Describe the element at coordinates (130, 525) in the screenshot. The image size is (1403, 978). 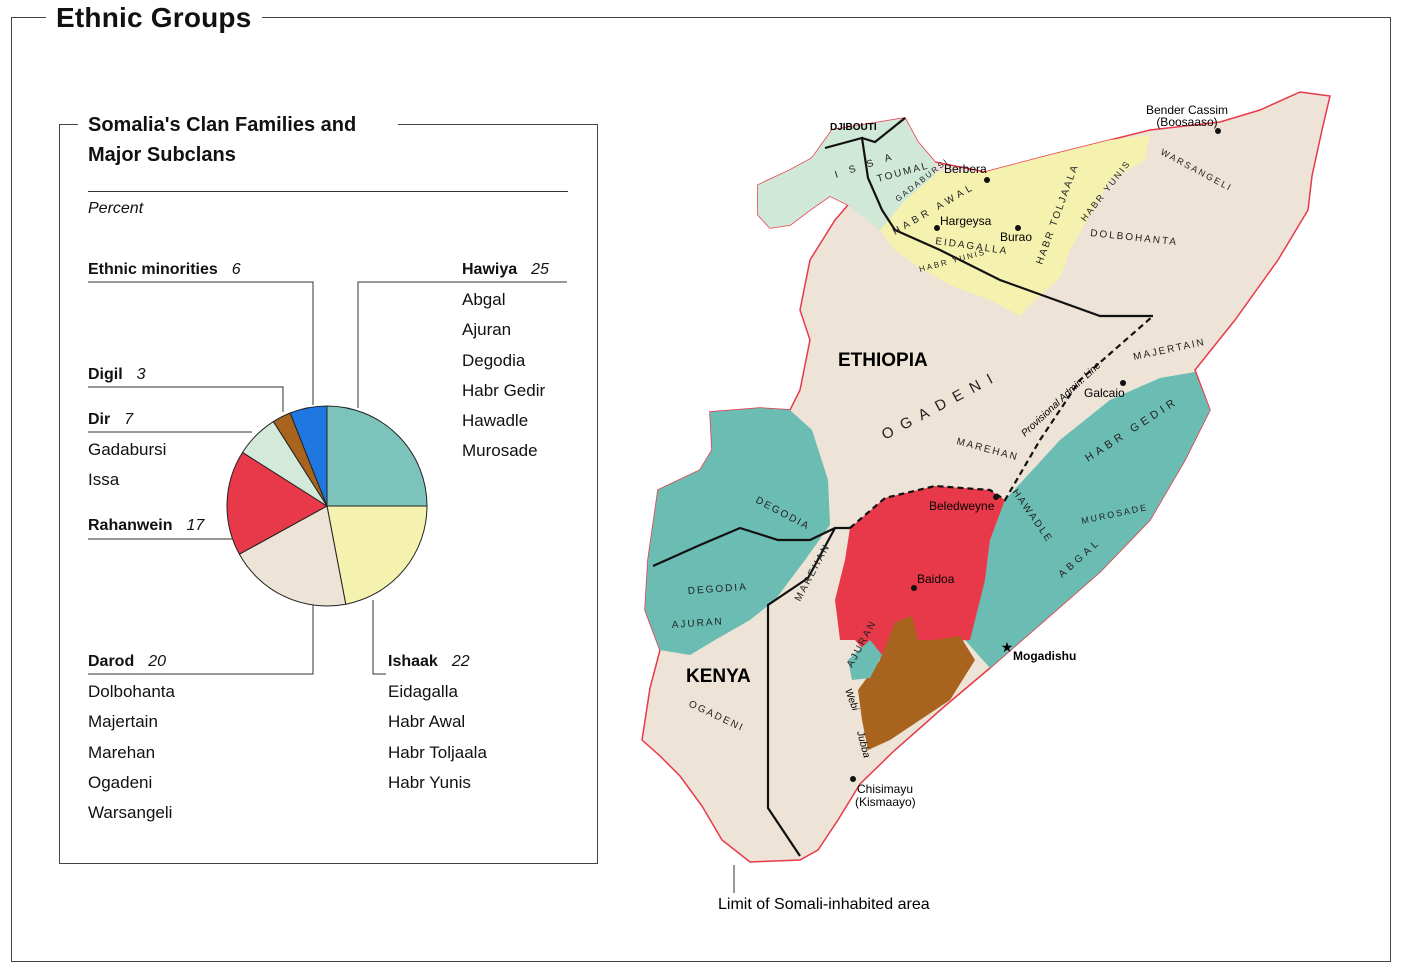
I see `group-name: Rahanwein` at that location.